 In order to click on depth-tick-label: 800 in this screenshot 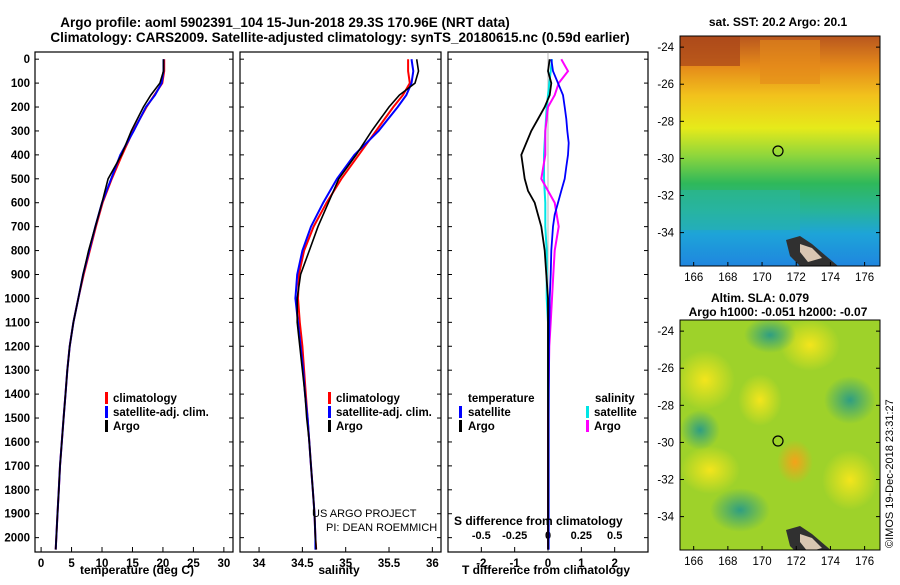, I will do `click(20, 252)`.